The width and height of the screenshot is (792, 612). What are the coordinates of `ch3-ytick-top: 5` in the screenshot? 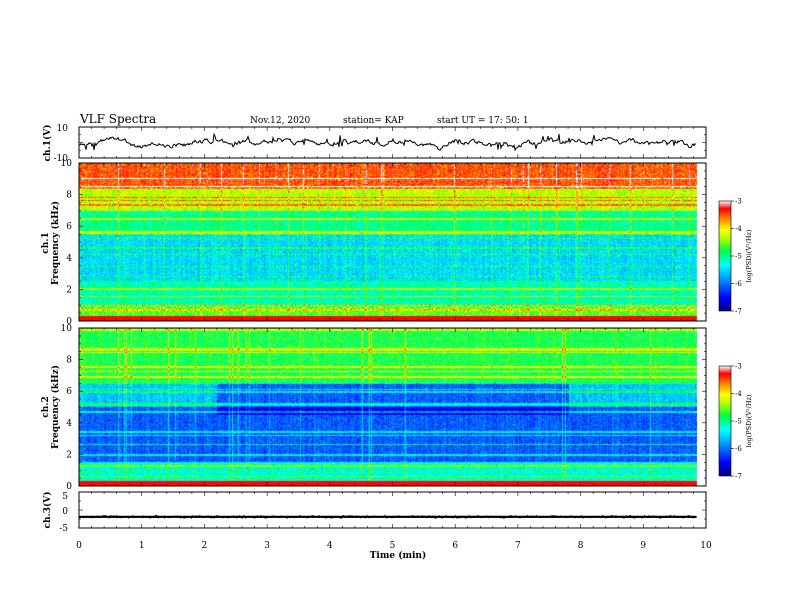 It's located at (65, 497).